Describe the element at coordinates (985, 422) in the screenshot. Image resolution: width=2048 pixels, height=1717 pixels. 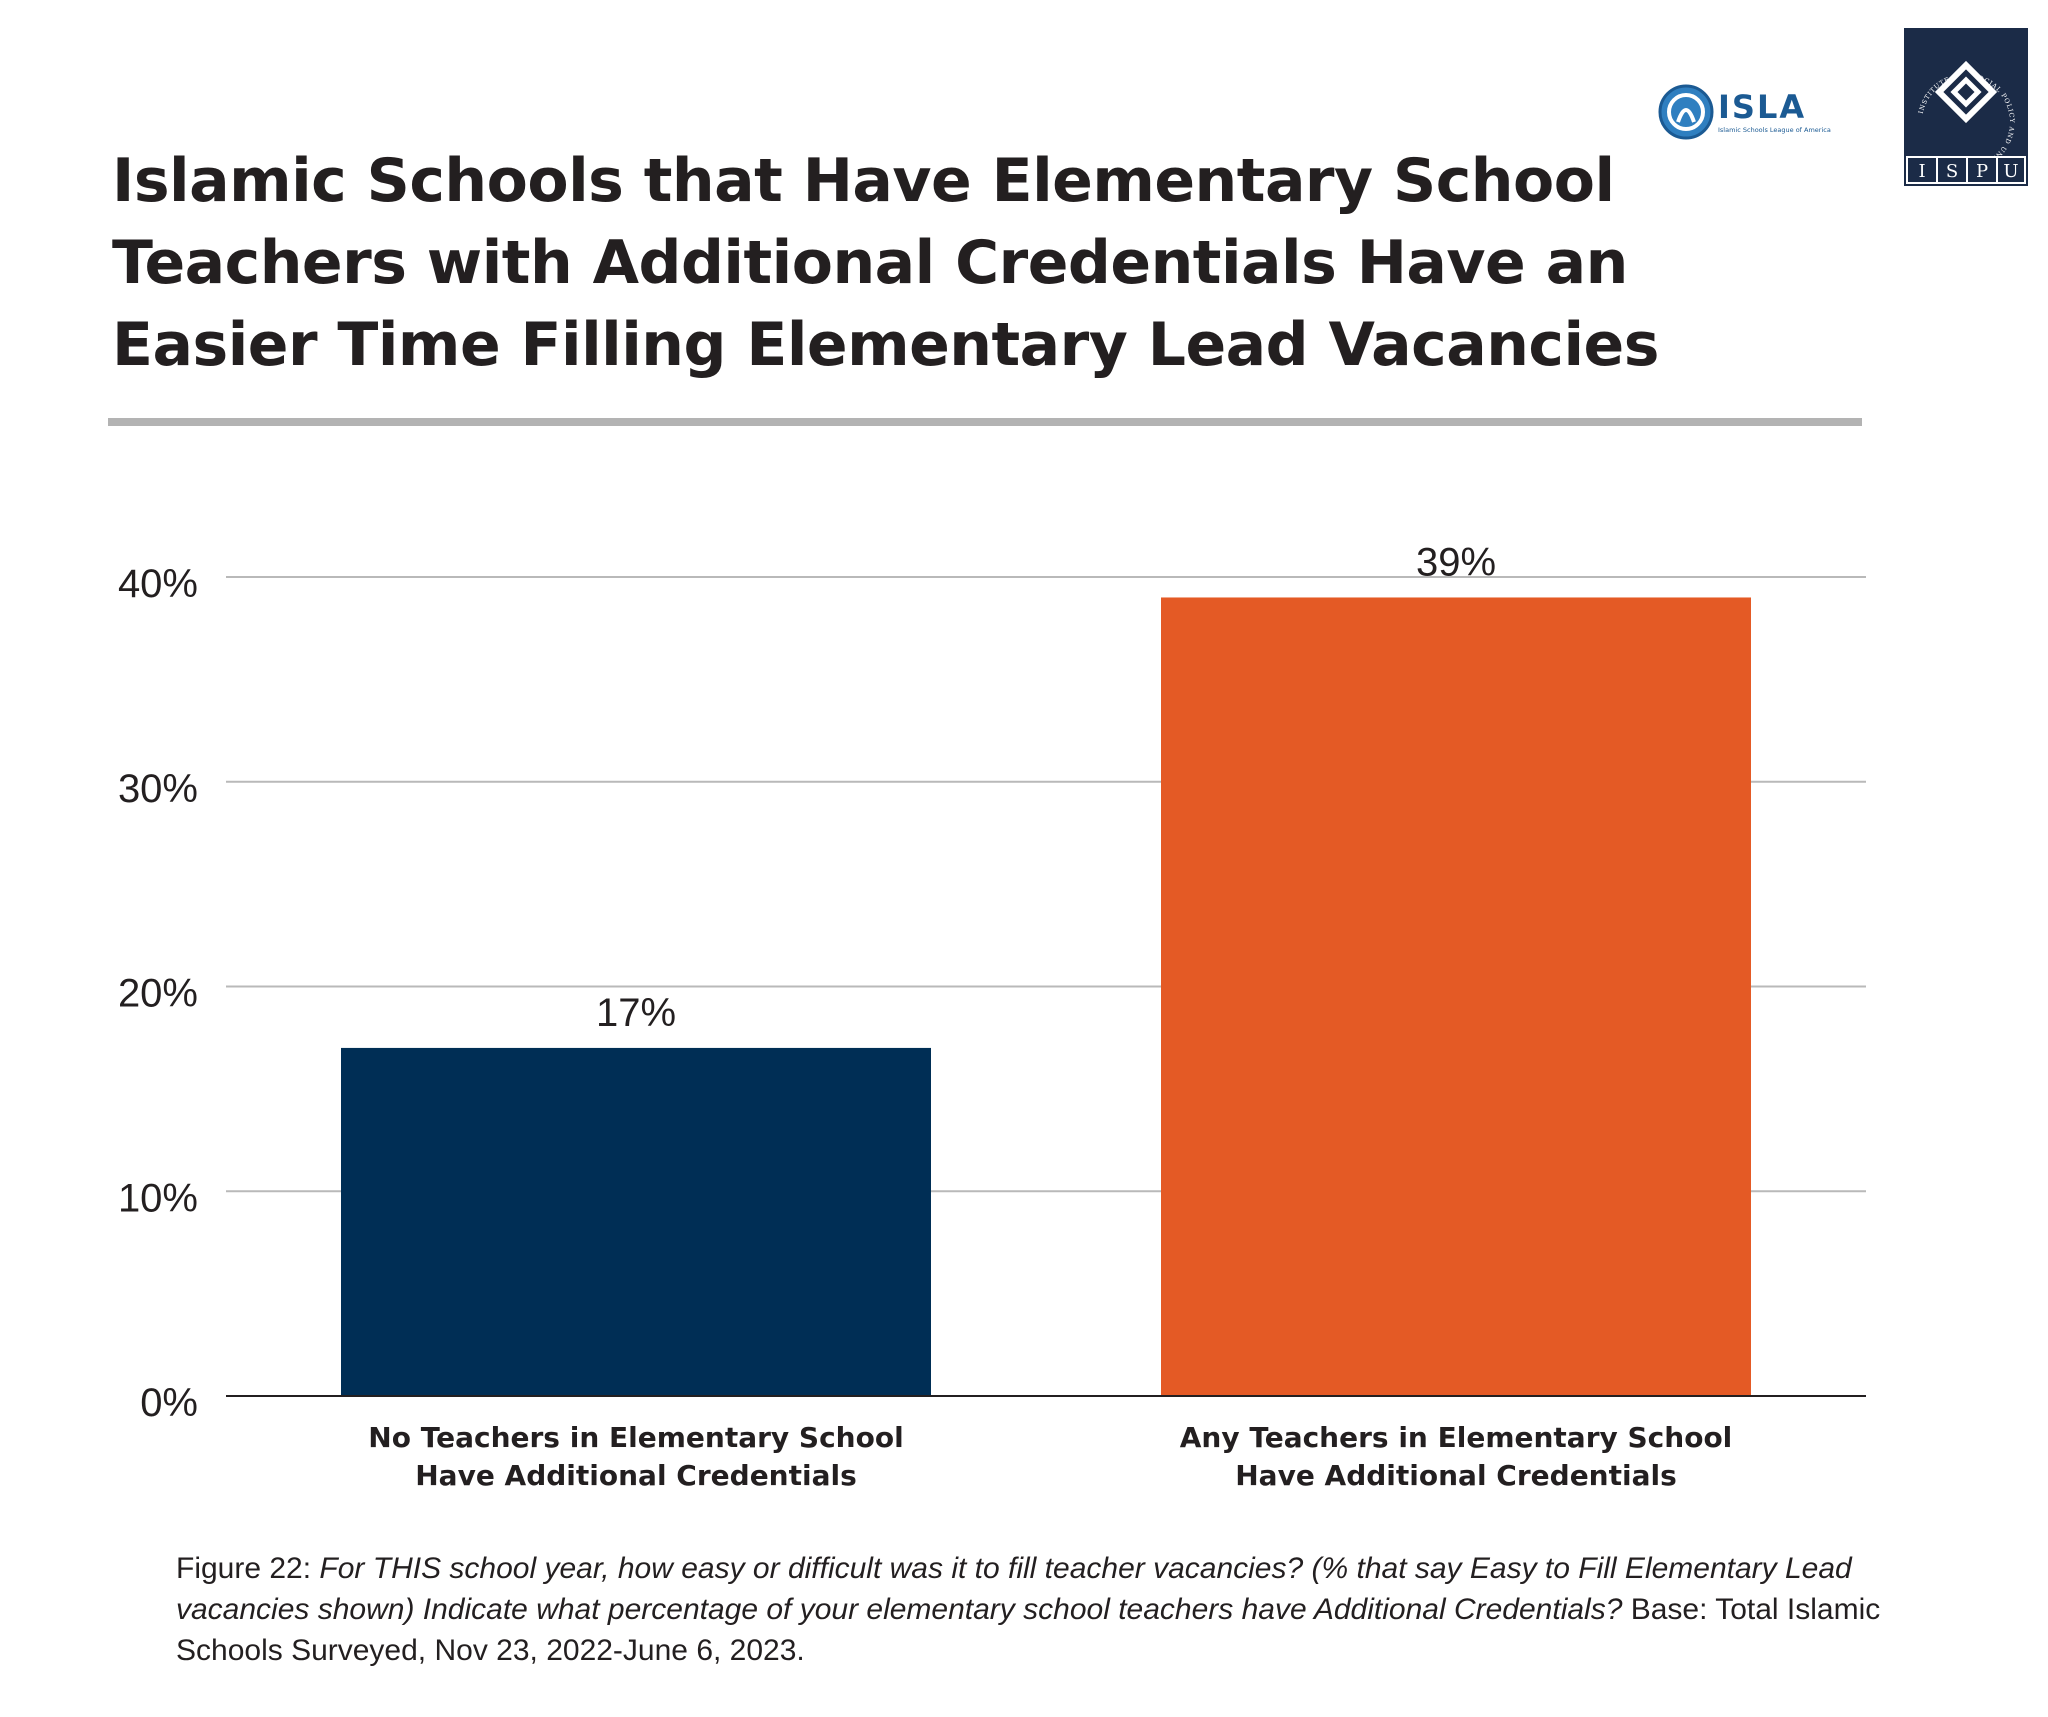
I see `title-divider` at that location.